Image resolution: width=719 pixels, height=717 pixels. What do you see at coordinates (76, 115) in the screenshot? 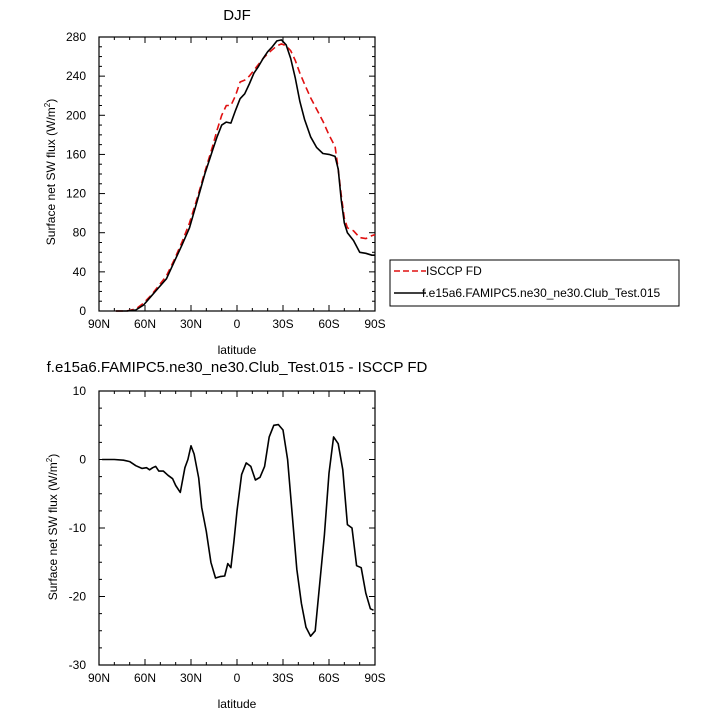
I see `top-y-tick-label: 200` at bounding box center [76, 115].